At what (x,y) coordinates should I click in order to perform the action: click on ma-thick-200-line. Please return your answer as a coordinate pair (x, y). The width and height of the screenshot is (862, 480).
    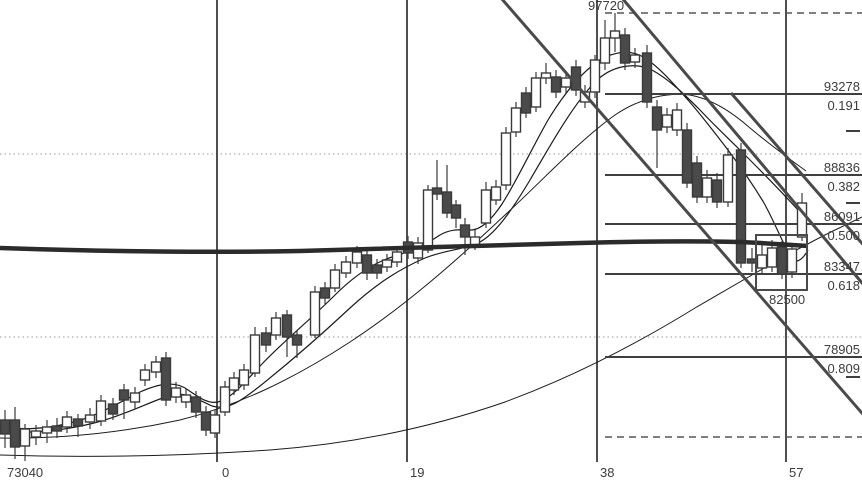
    Looking at the image, I should click on (404, 247).